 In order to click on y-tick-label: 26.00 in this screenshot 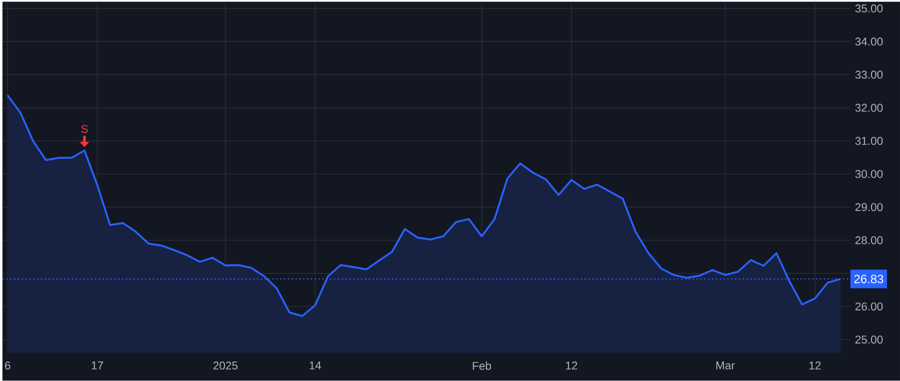, I will do `click(869, 306)`.